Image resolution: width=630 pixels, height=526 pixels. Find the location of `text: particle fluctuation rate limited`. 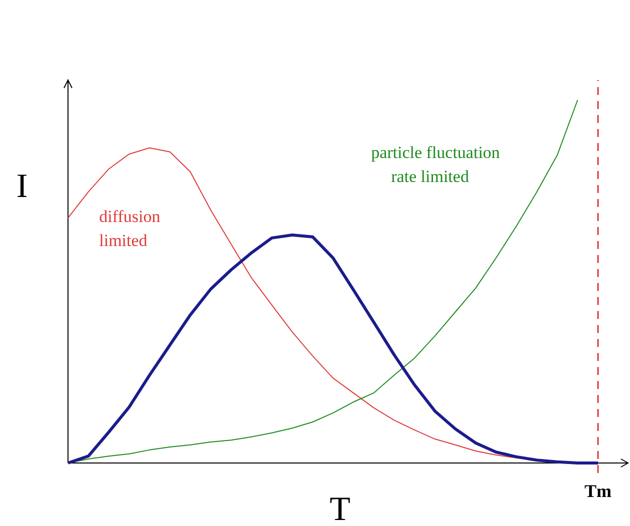

text: particle fluctuation rate limited is located at coordinates (435, 164).